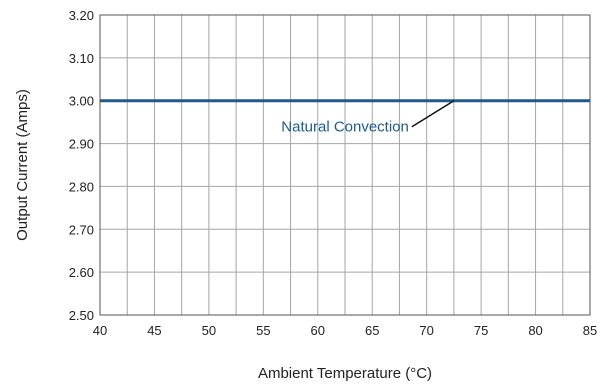 The height and width of the screenshot is (385, 608). What do you see at coordinates (81, 186) in the screenshot?
I see `y-tick-label: 2.80` at bounding box center [81, 186].